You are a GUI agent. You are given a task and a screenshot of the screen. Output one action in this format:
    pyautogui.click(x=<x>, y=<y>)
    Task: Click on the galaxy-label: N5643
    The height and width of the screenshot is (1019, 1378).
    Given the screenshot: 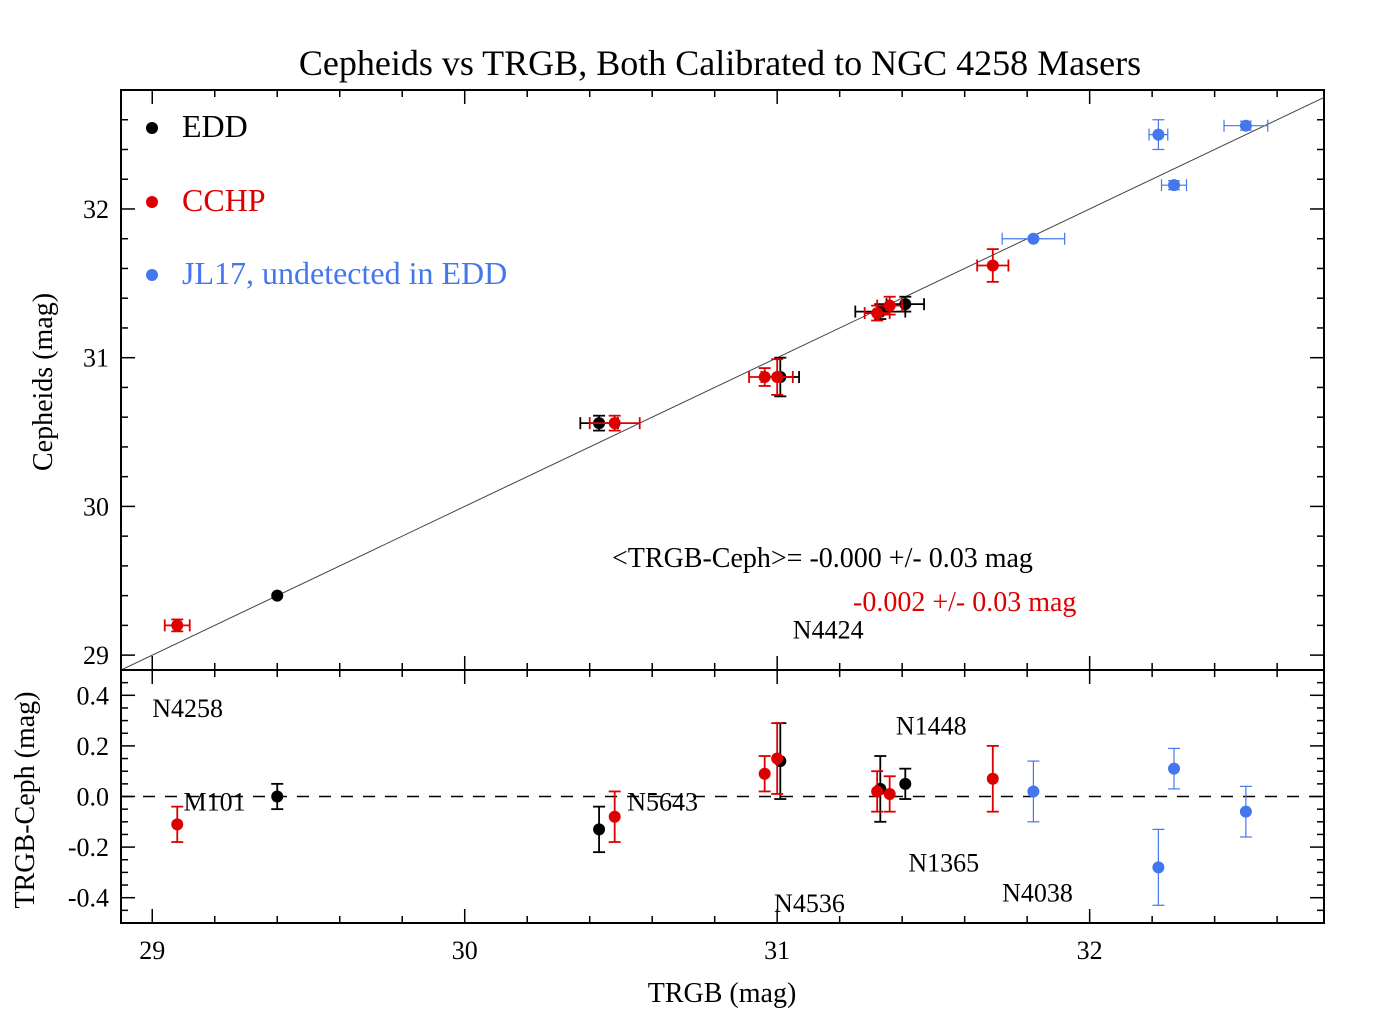 What is the action you would take?
    pyautogui.click(x=662, y=802)
    